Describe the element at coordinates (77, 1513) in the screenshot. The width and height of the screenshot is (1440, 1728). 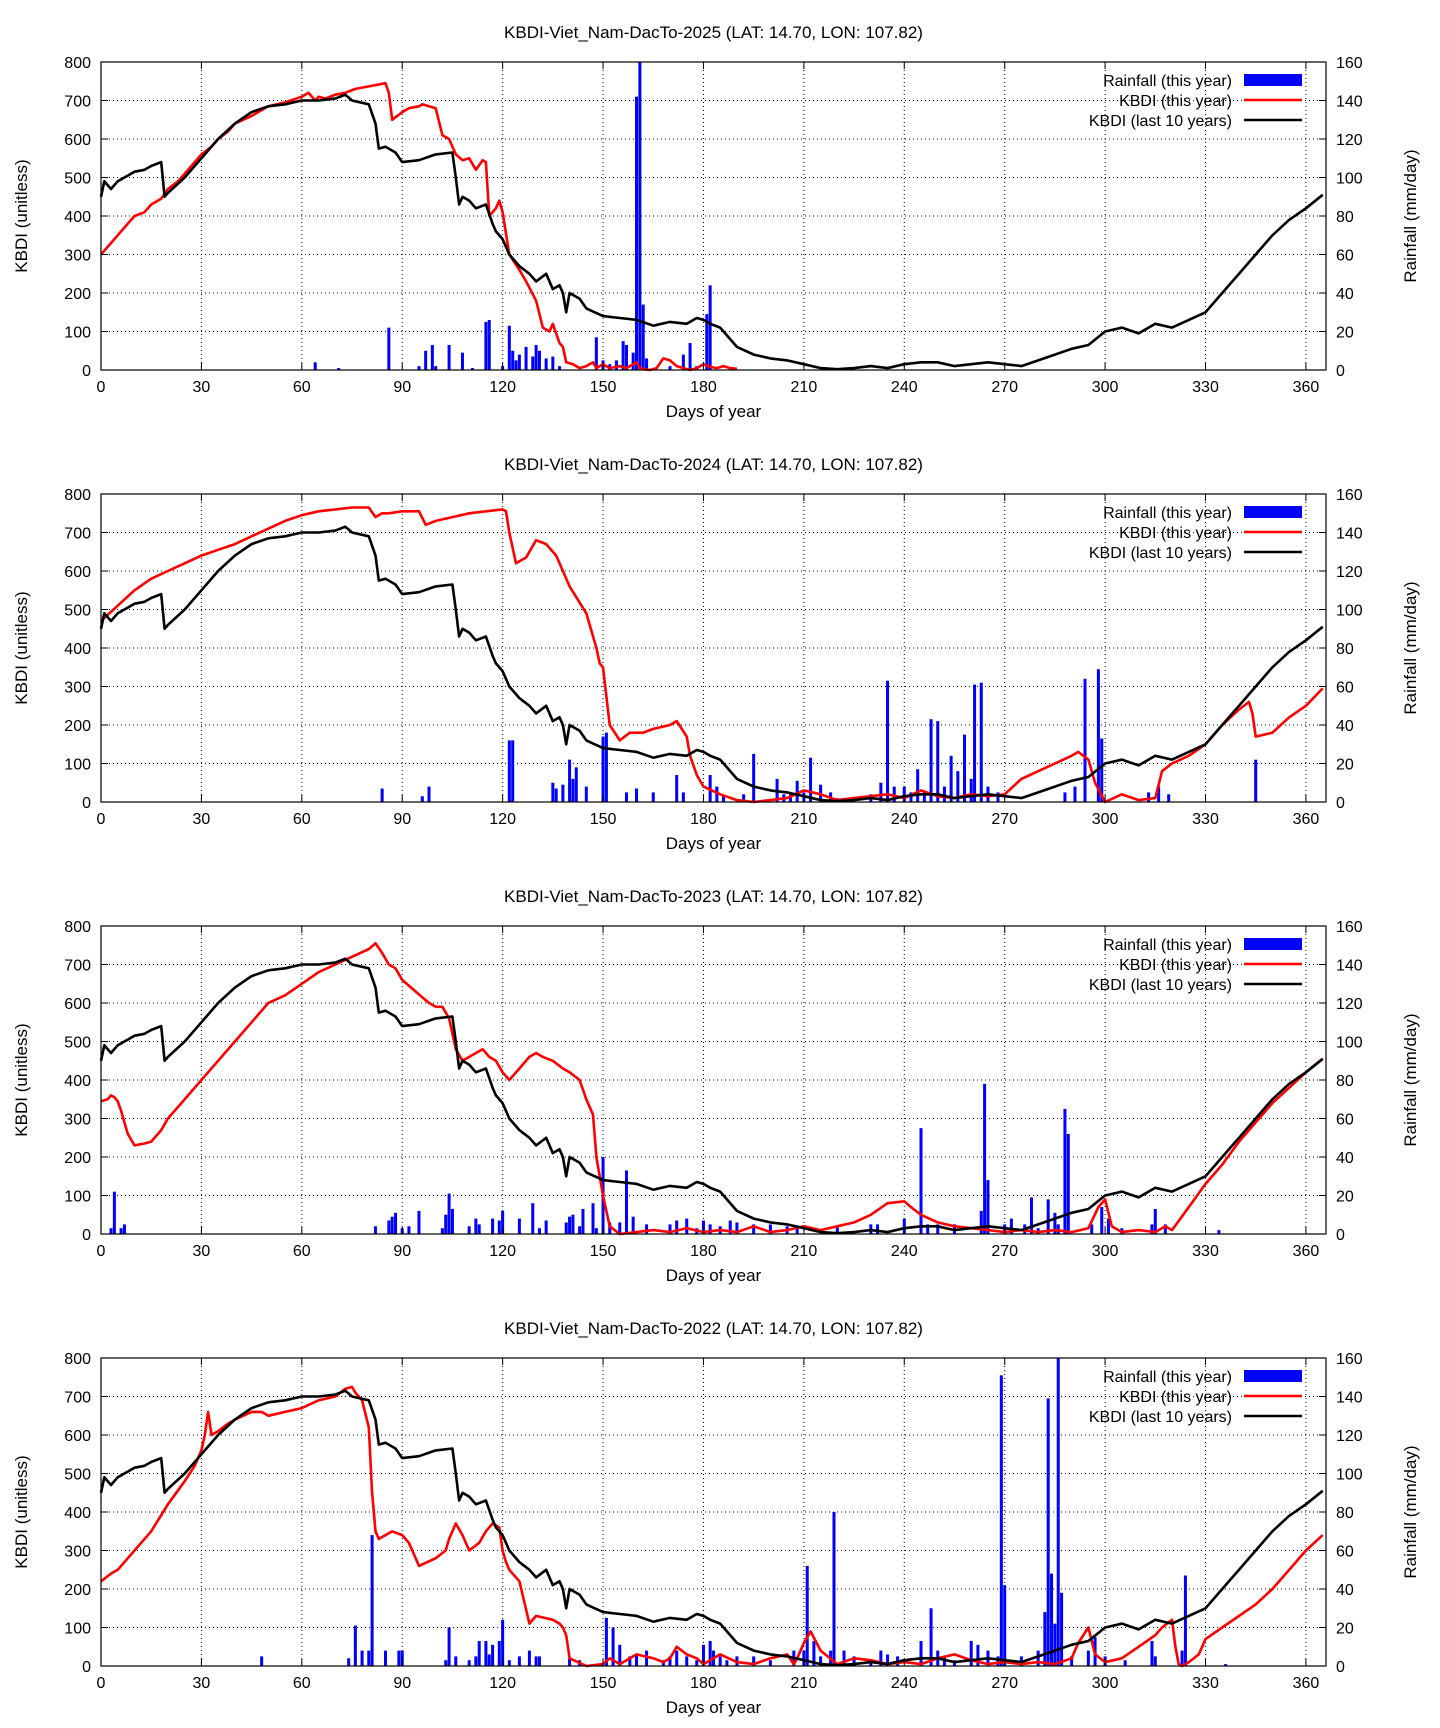
I see `y-tick-label: 400` at that location.